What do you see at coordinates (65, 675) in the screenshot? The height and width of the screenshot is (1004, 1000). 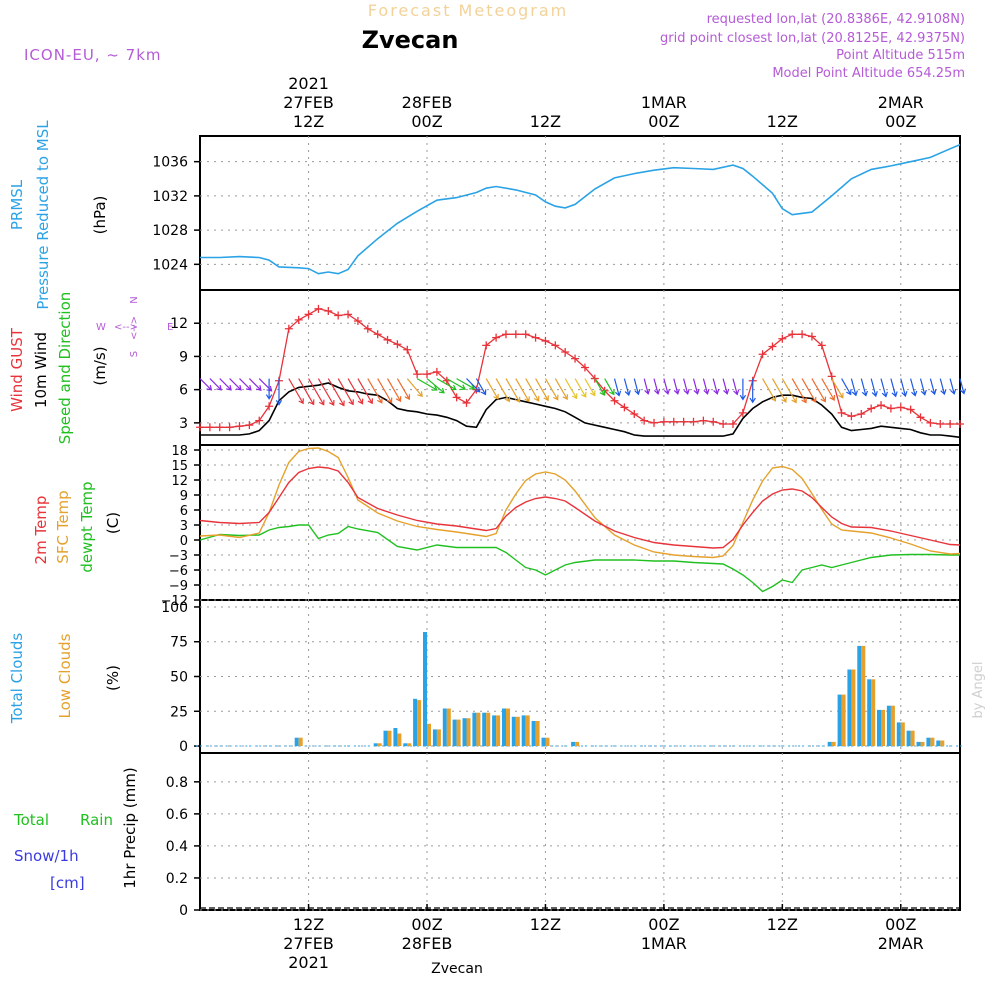 I see `low-clouds-label: Low Clouds` at bounding box center [65, 675].